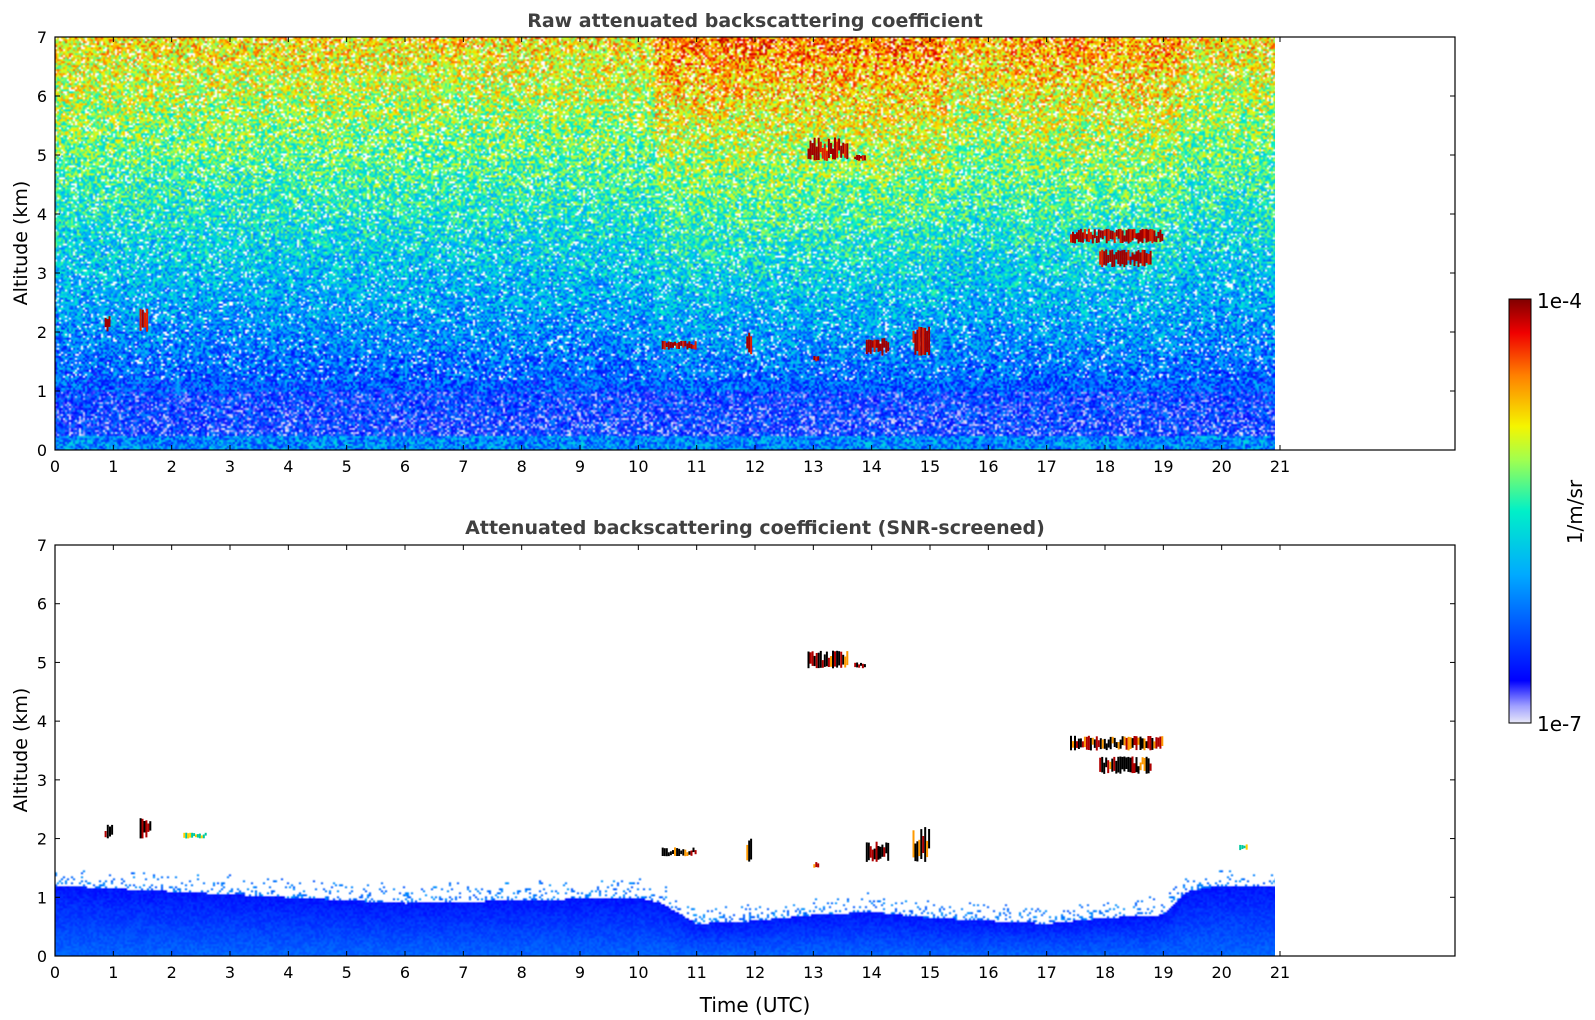  What do you see at coordinates (405, 972) in the screenshot?
I see `x-tick-label: 6` at bounding box center [405, 972].